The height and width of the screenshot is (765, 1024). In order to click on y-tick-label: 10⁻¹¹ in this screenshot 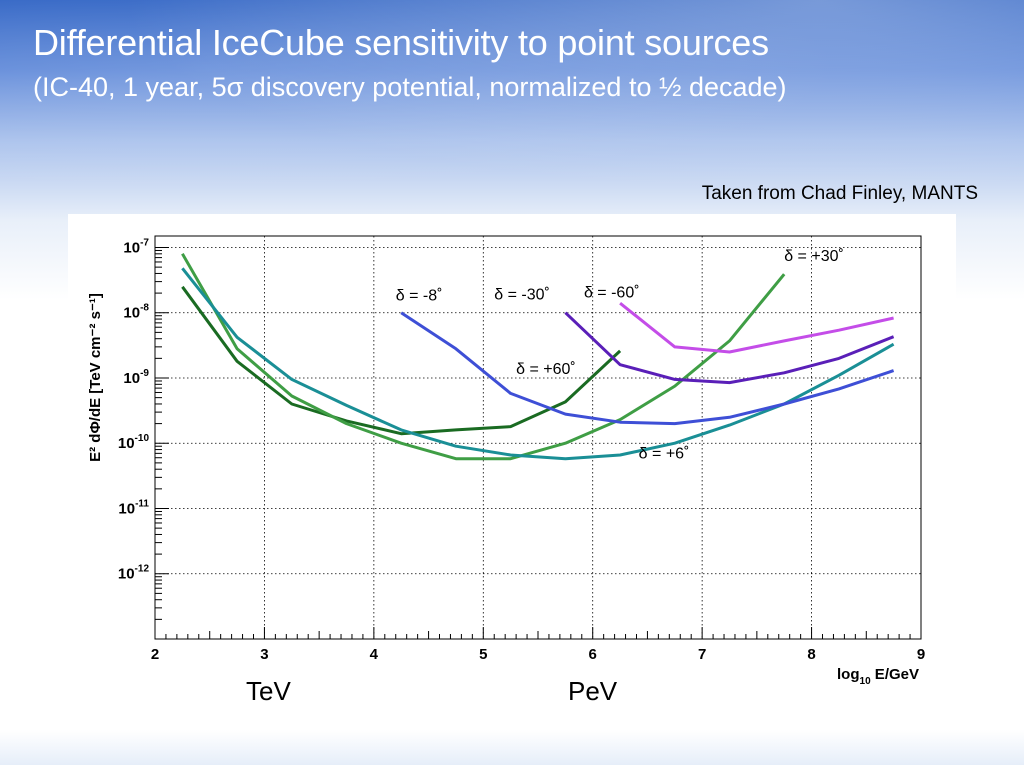, I will do `click(133, 507)`.